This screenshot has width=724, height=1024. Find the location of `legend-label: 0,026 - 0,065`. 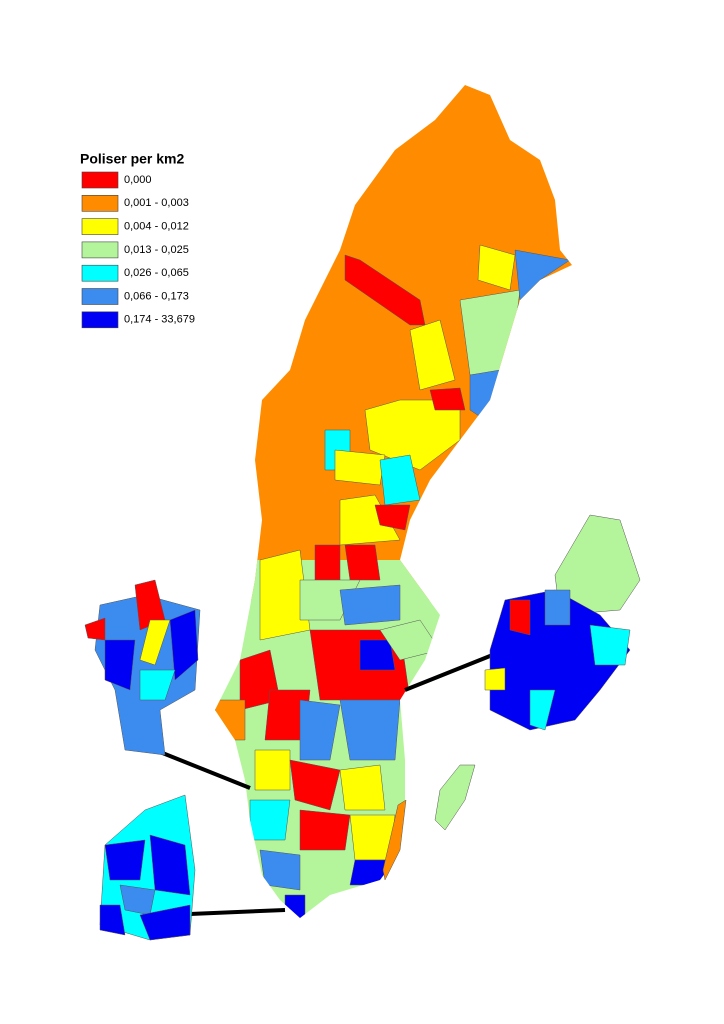

legend-label: 0,026 - 0,065 is located at coordinates (156, 273).